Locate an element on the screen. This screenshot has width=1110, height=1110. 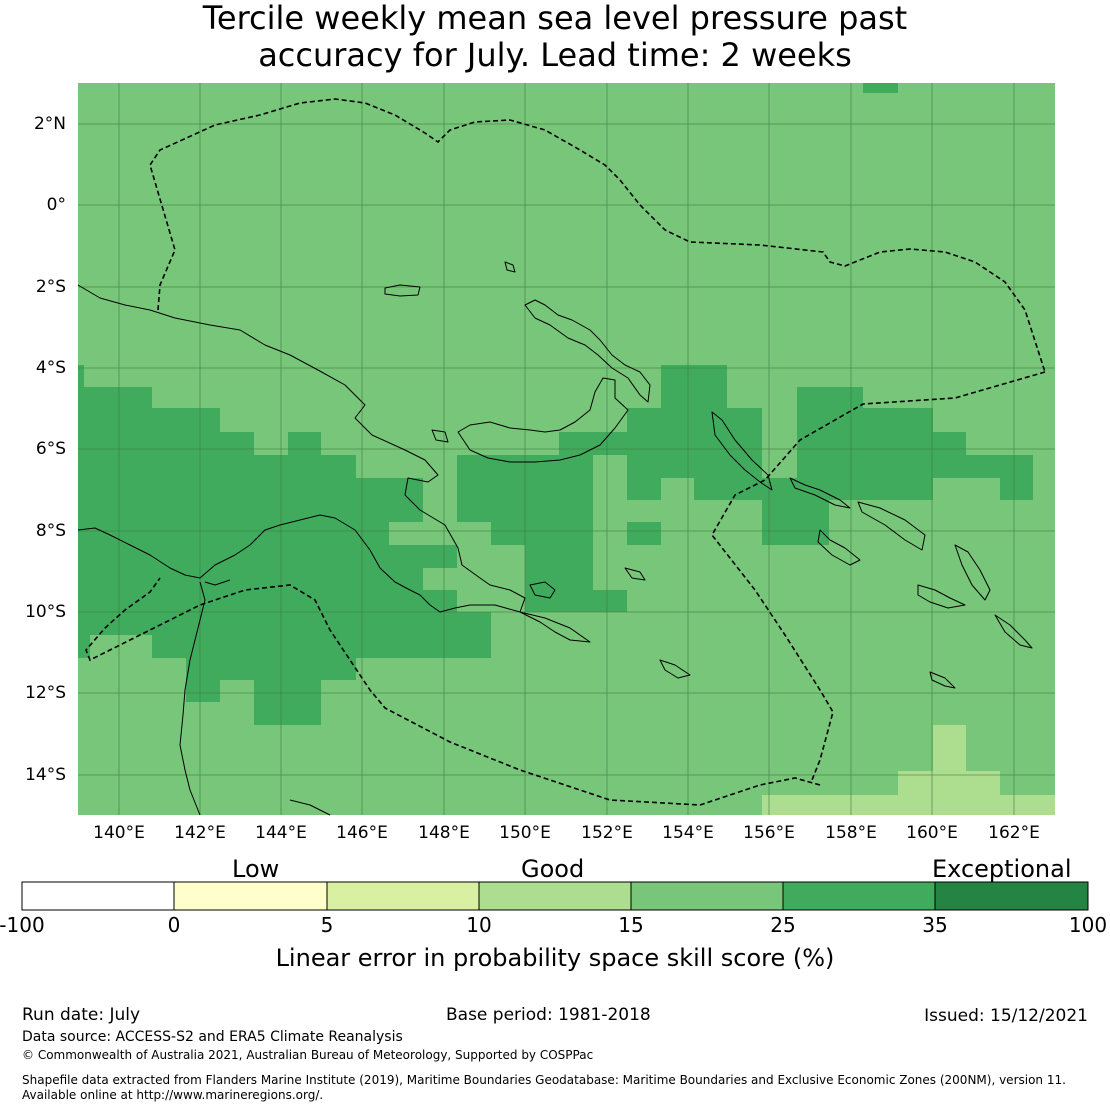
category-label-exceptional: Exceptional is located at coordinates (1002, 869).